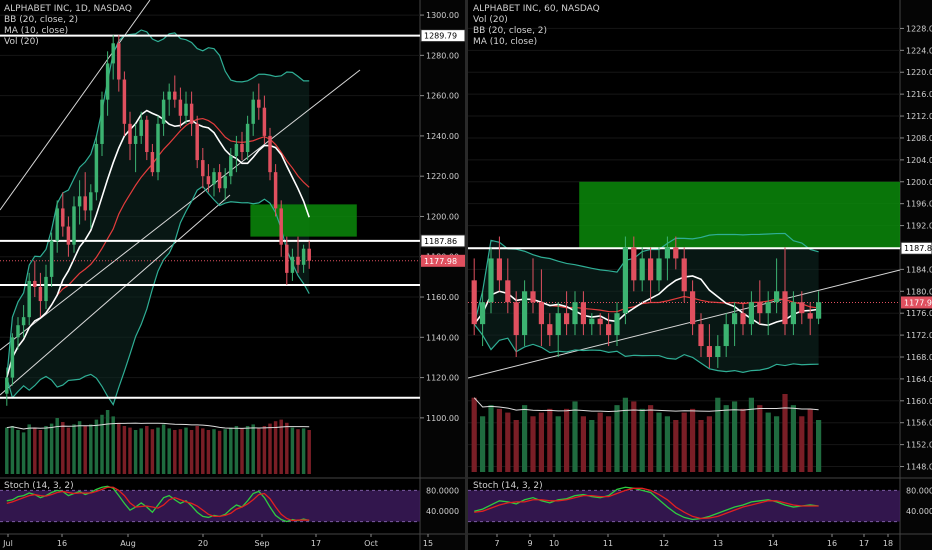  Describe the element at coordinates (371, 543) in the screenshot. I see `x-tick-label: Oct` at that location.